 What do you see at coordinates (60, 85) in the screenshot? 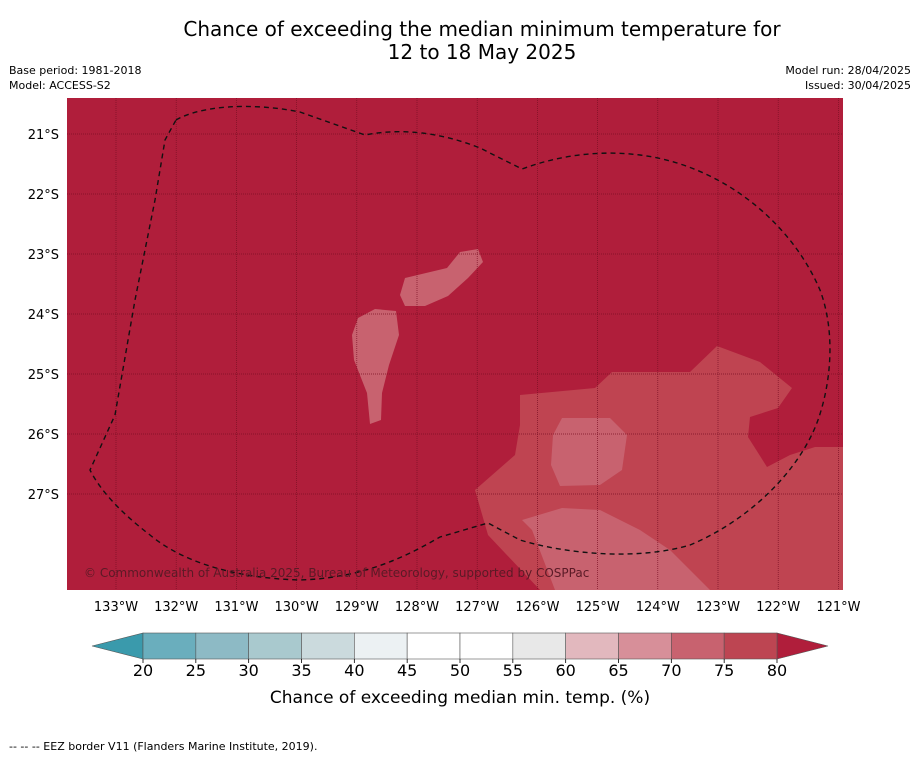
I see `model-name: Model: ACCESS-S2` at bounding box center [60, 85].